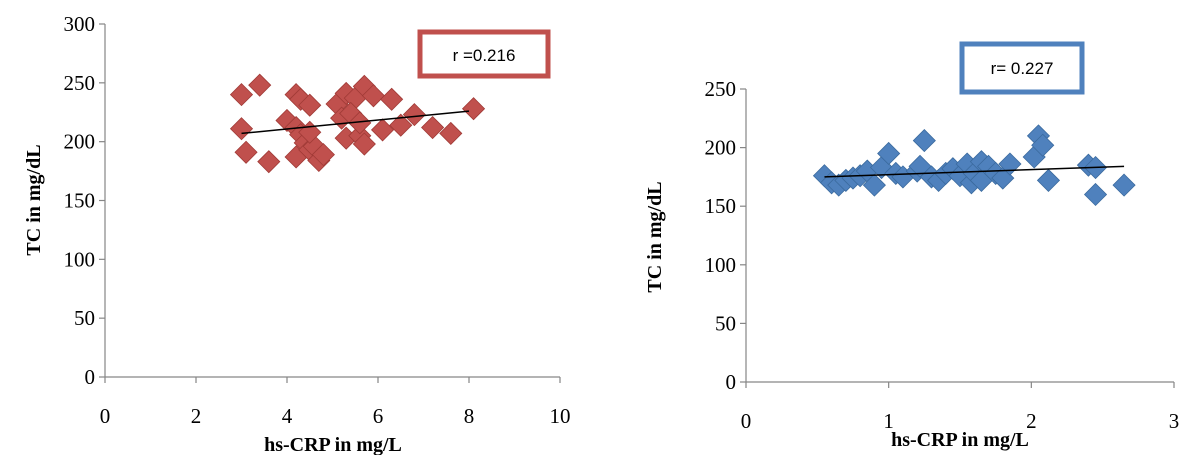 This screenshot has height=455, width=1187. What do you see at coordinates (196, 416) in the screenshot?
I see `left-x-tick-label: 2` at bounding box center [196, 416].